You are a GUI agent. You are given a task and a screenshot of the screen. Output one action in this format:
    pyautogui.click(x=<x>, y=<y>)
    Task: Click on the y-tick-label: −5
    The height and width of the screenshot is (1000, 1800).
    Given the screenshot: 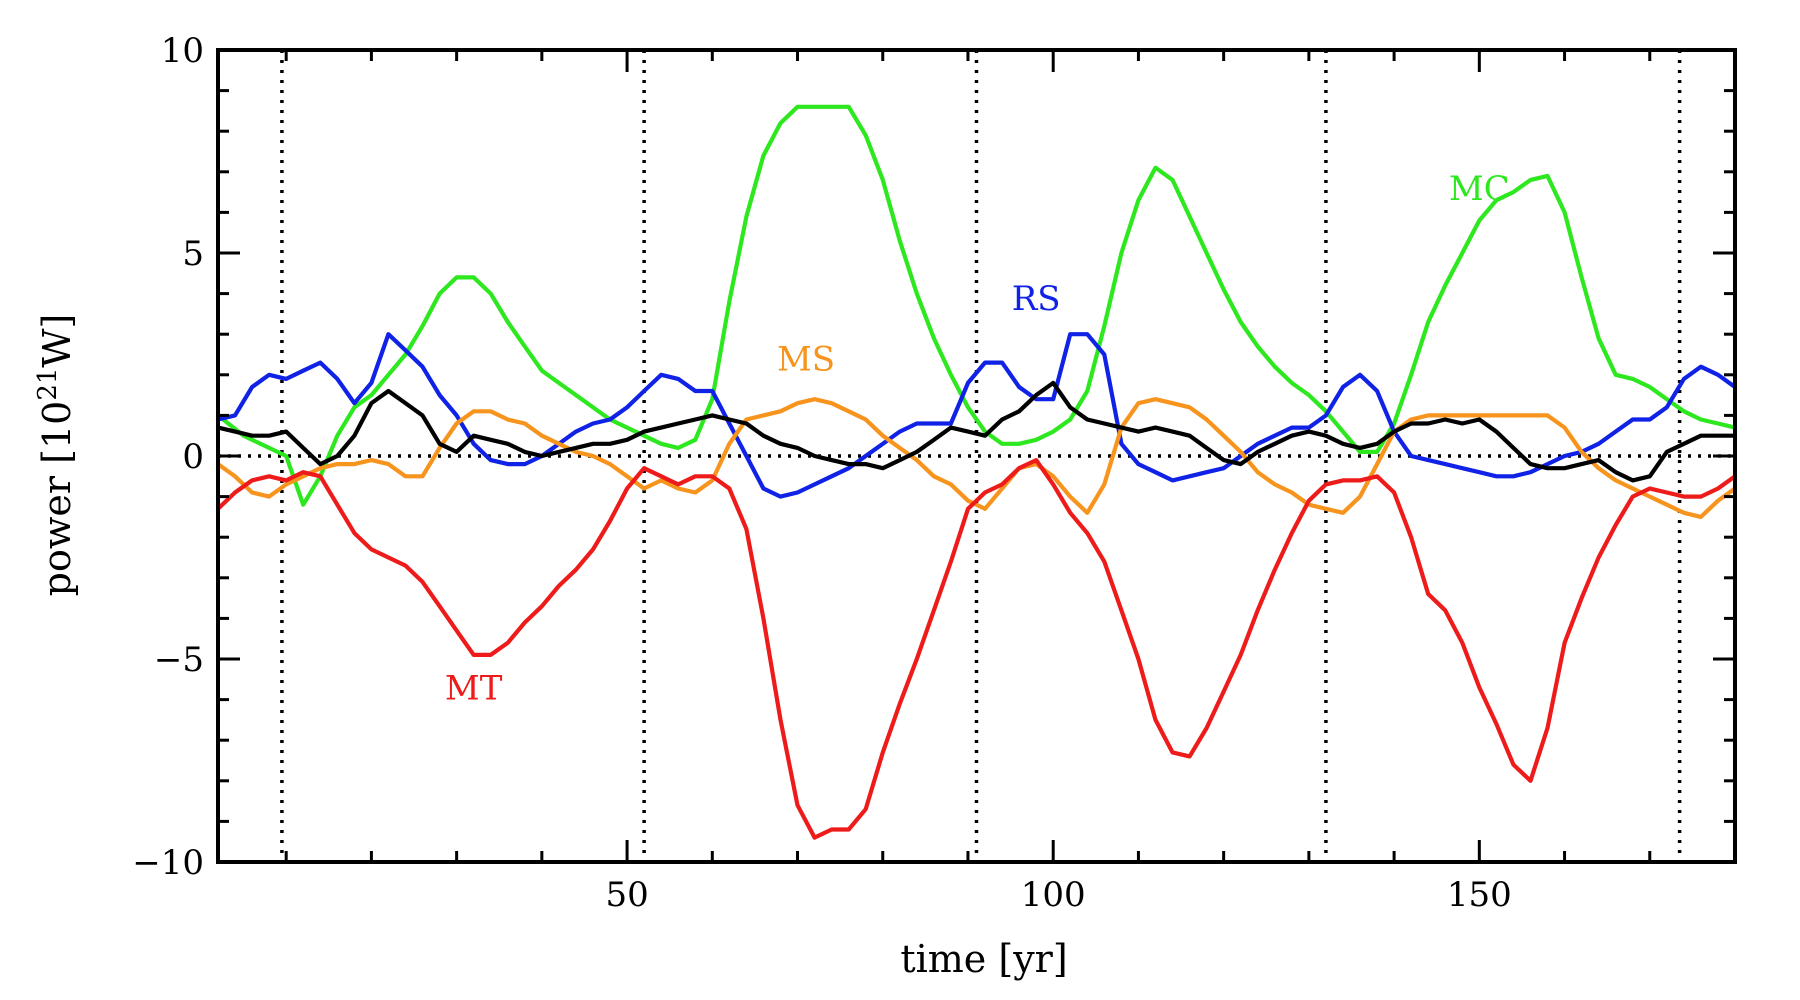 What is the action you would take?
    pyautogui.click(x=179, y=660)
    